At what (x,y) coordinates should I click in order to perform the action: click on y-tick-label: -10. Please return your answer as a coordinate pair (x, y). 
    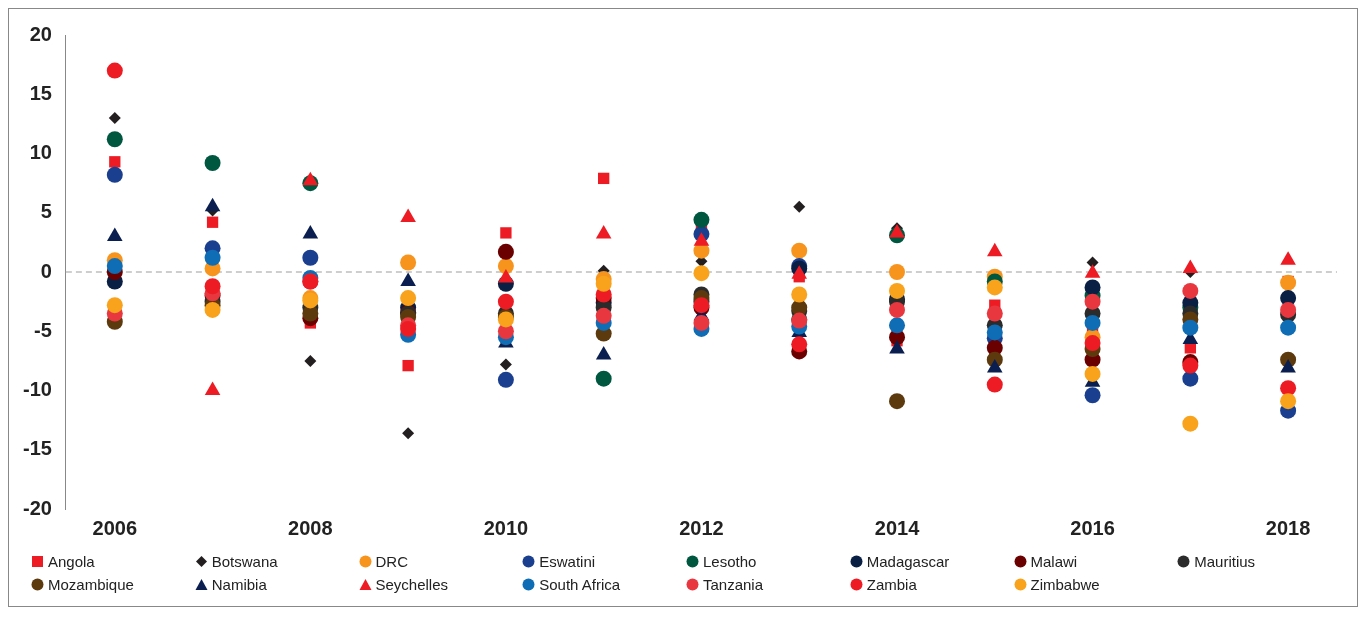
    Looking at the image, I should click on (37, 389).